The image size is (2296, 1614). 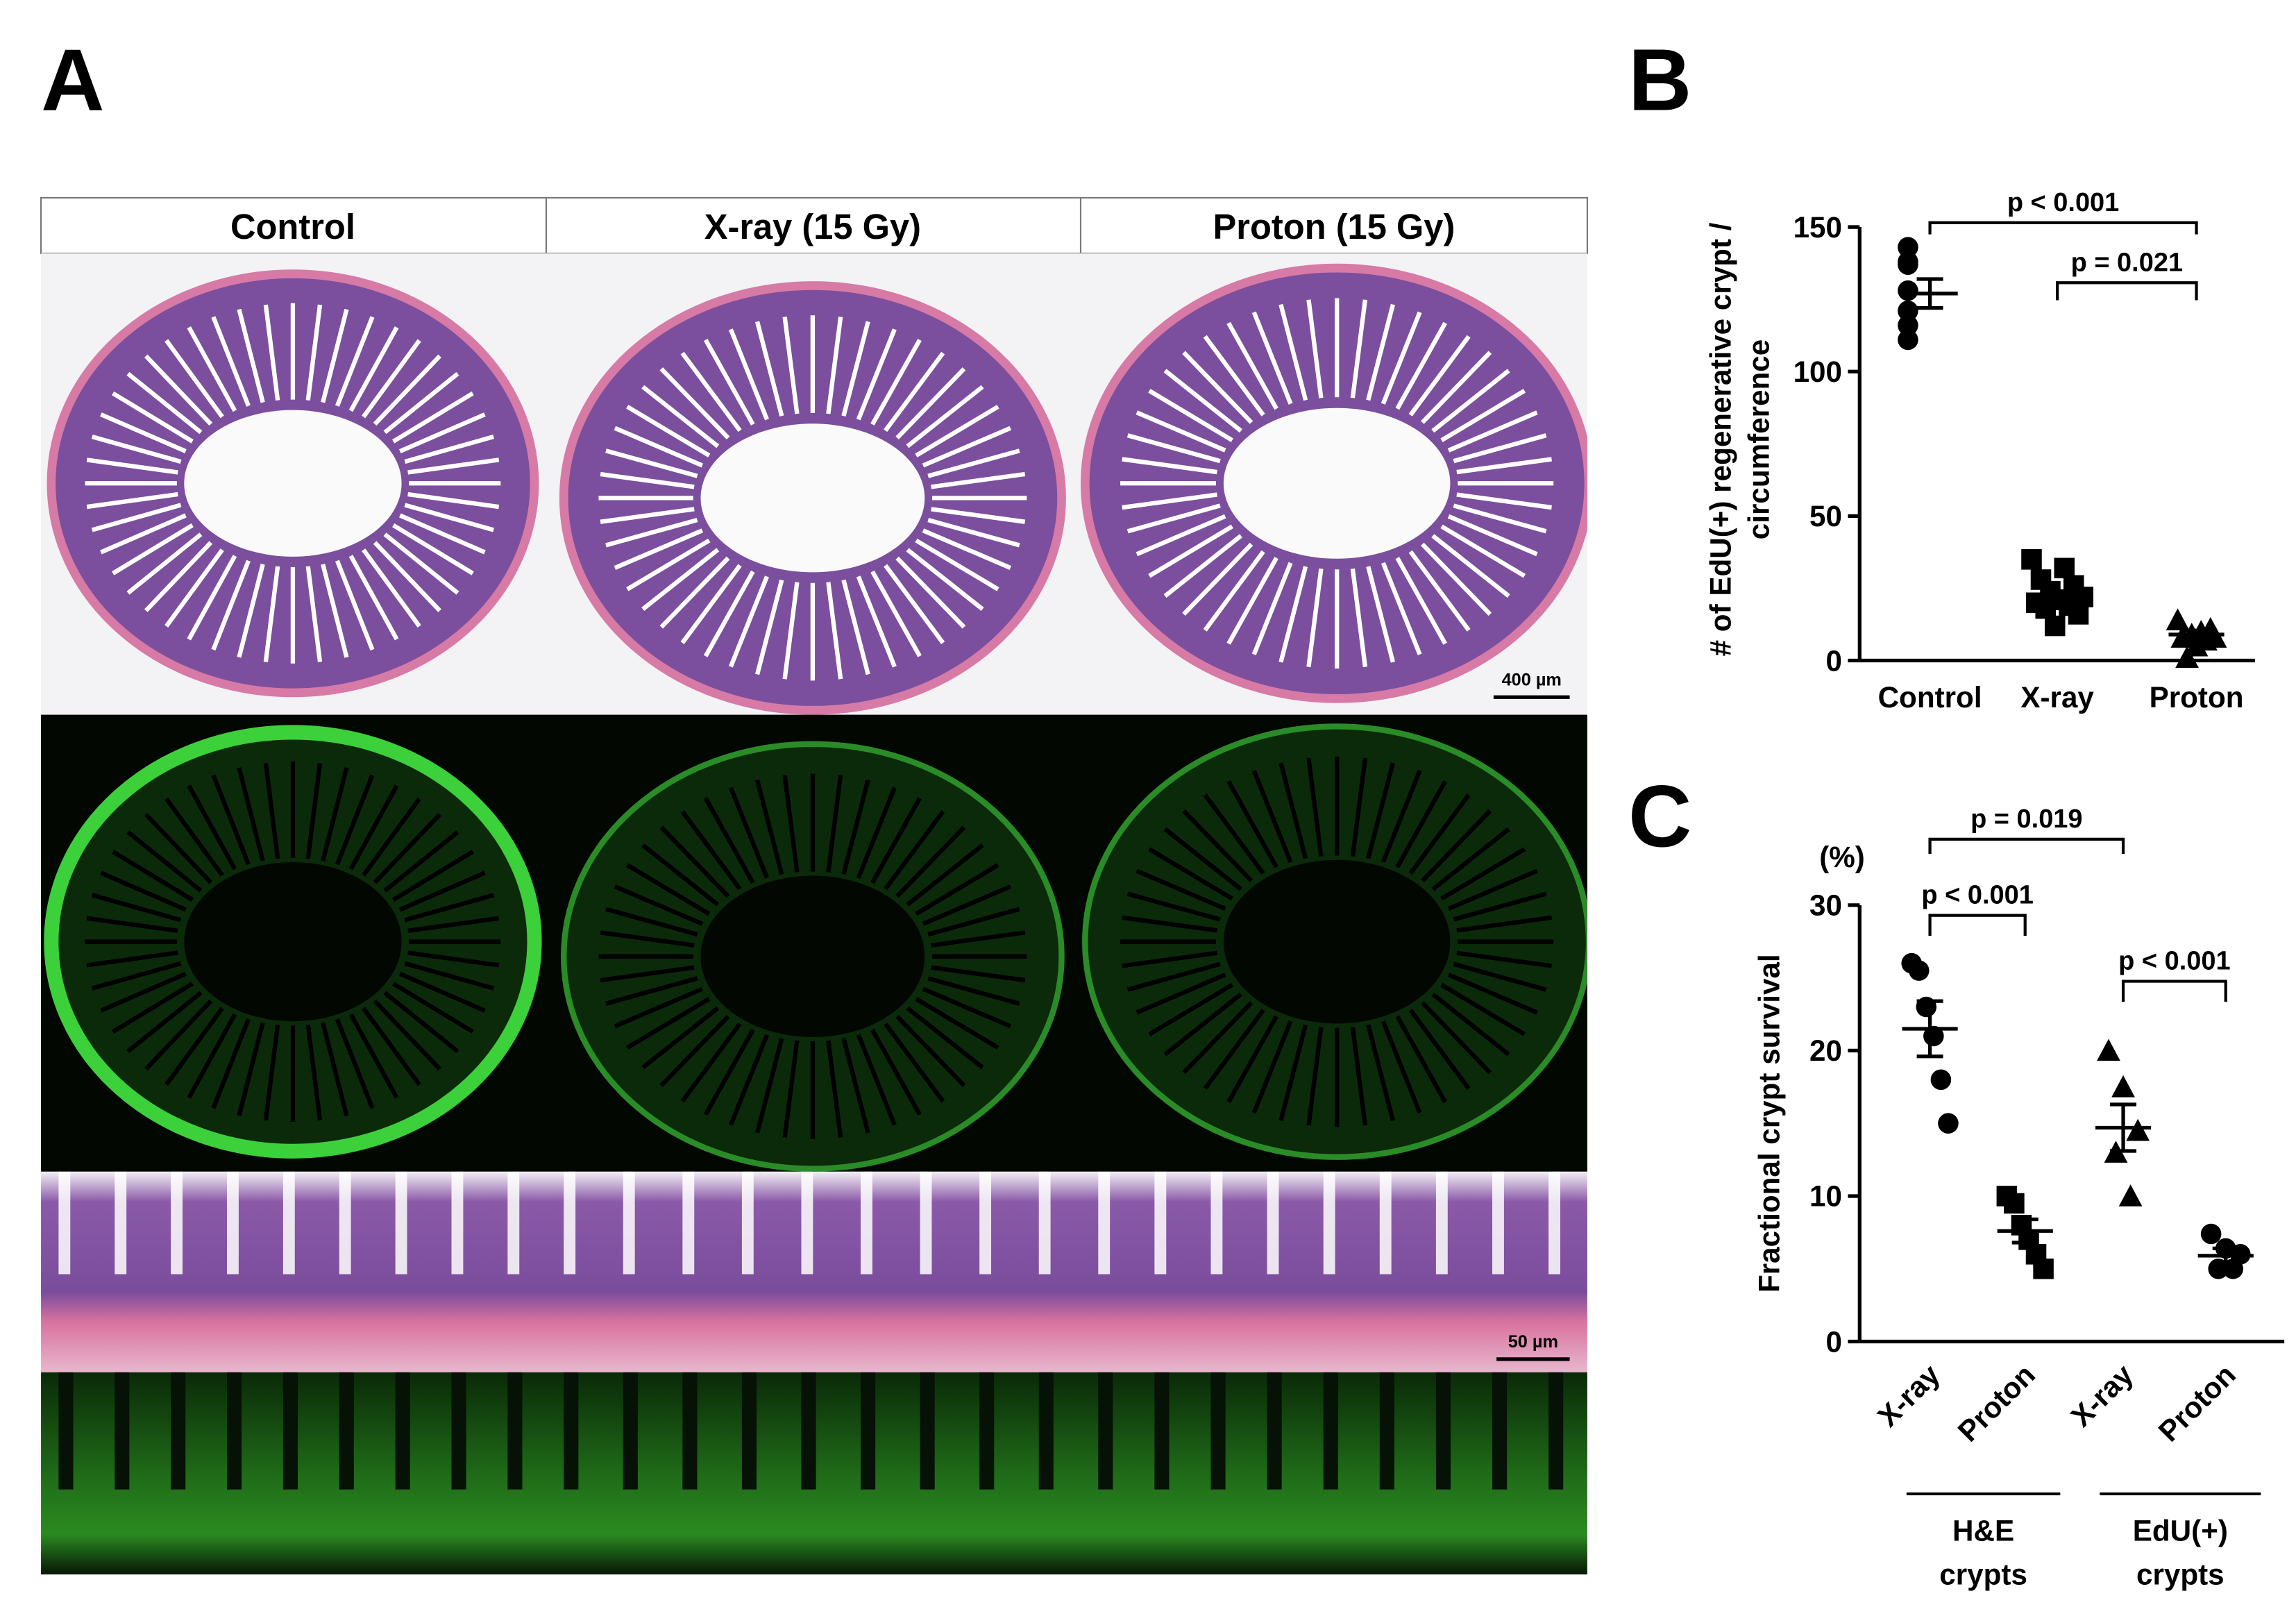 What do you see at coordinates (1334, 227) in the screenshot?
I see `column-header: Proton (15 Gy)` at bounding box center [1334, 227].